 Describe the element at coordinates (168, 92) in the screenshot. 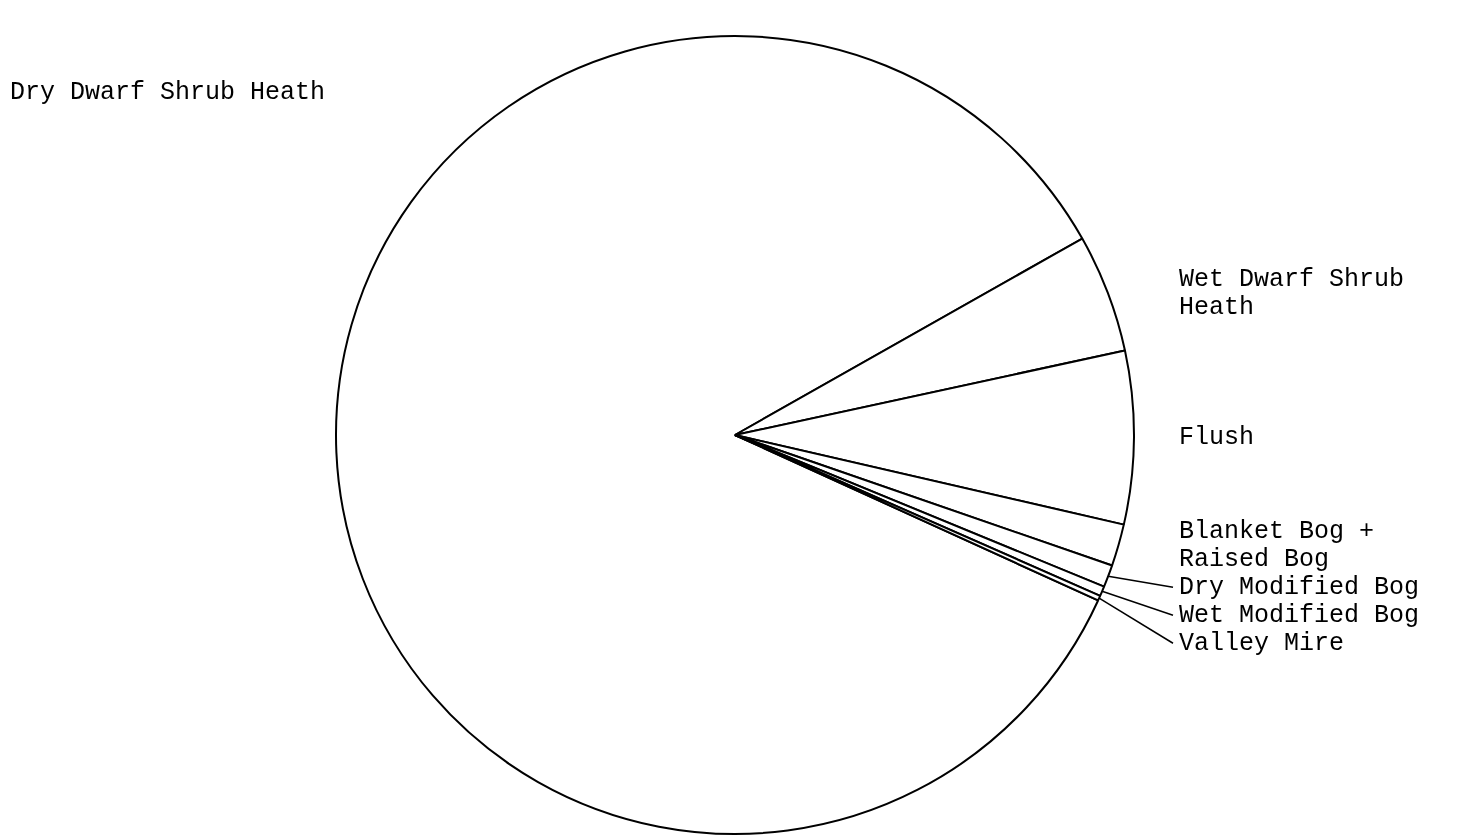

I see `slice-label: Dry Dwarf Shrub Heath` at that location.